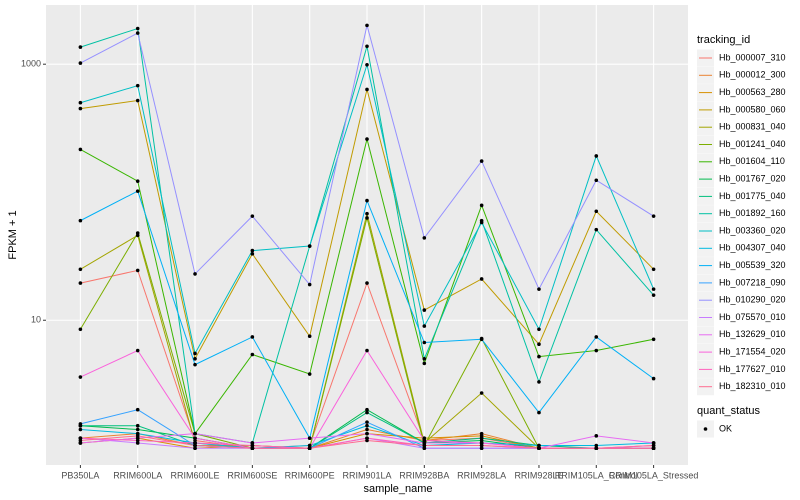 The height and width of the screenshot is (500, 800). I want to click on legend-label: Hb_004307_040, so click(752, 248).